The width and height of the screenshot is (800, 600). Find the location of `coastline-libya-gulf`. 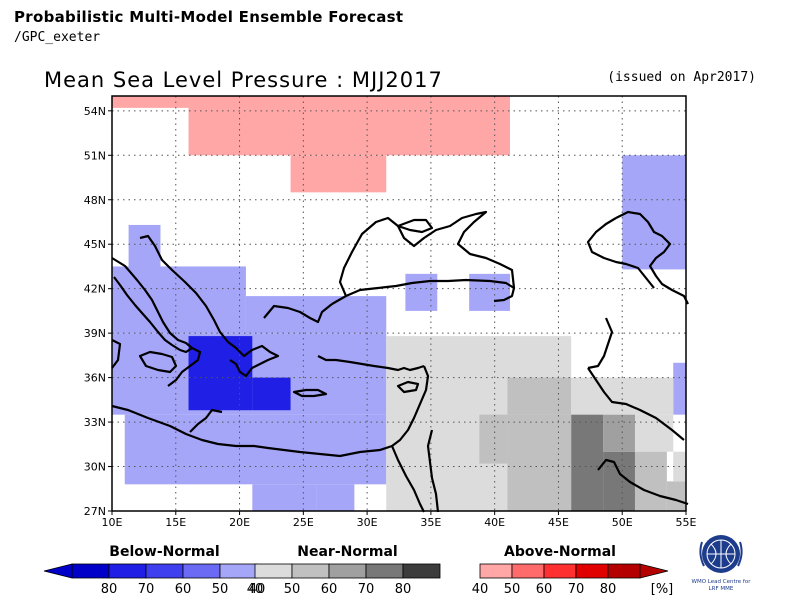

coastline-libya-gulf is located at coordinates (206, 420).